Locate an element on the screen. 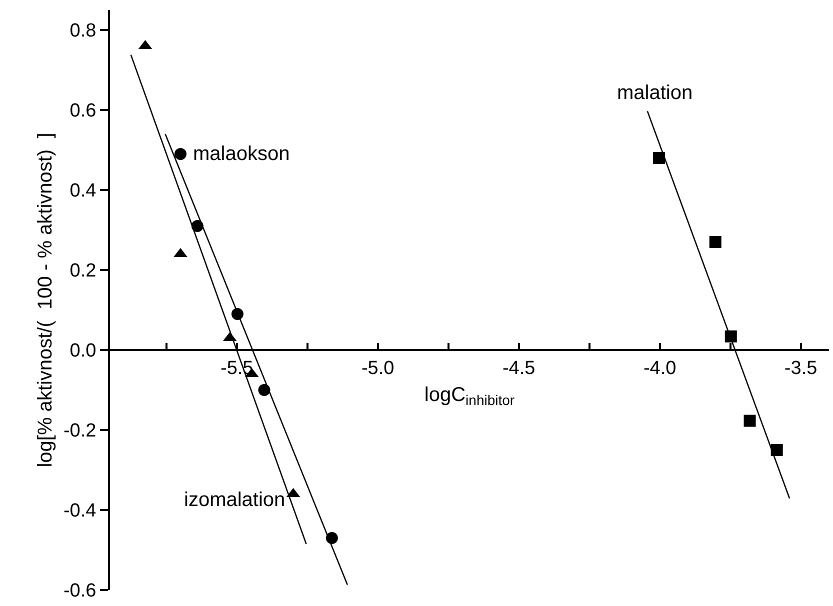 This screenshot has height=606, width=833. x-tick-label: -5.0 is located at coordinates (377, 368).